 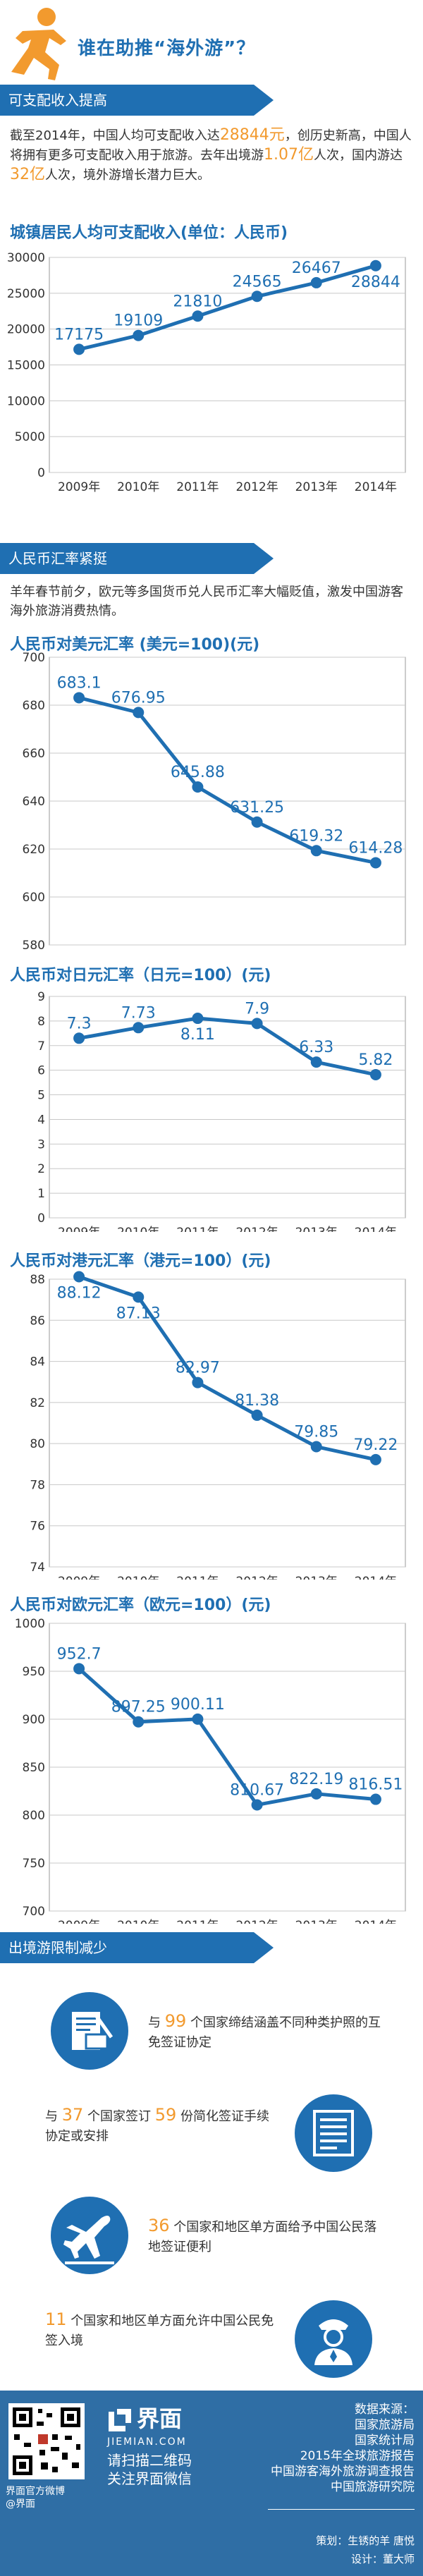 I want to click on section-banner-visa: 出境游限制减少, so click(x=137, y=1947).